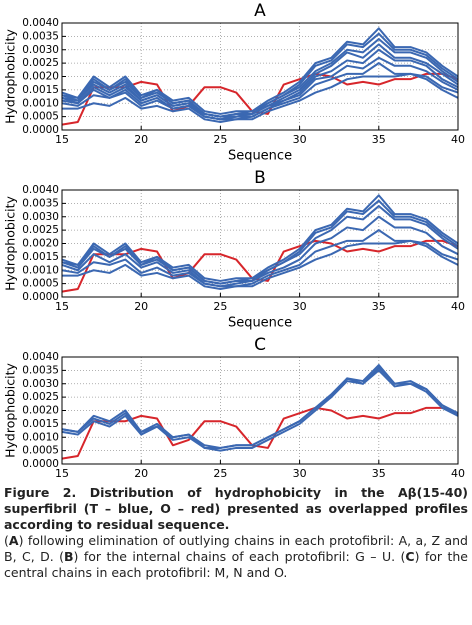 This screenshot has height=625, width=472. What do you see at coordinates (260, 11) in the screenshot?
I see `chart-title: A` at bounding box center [260, 11].